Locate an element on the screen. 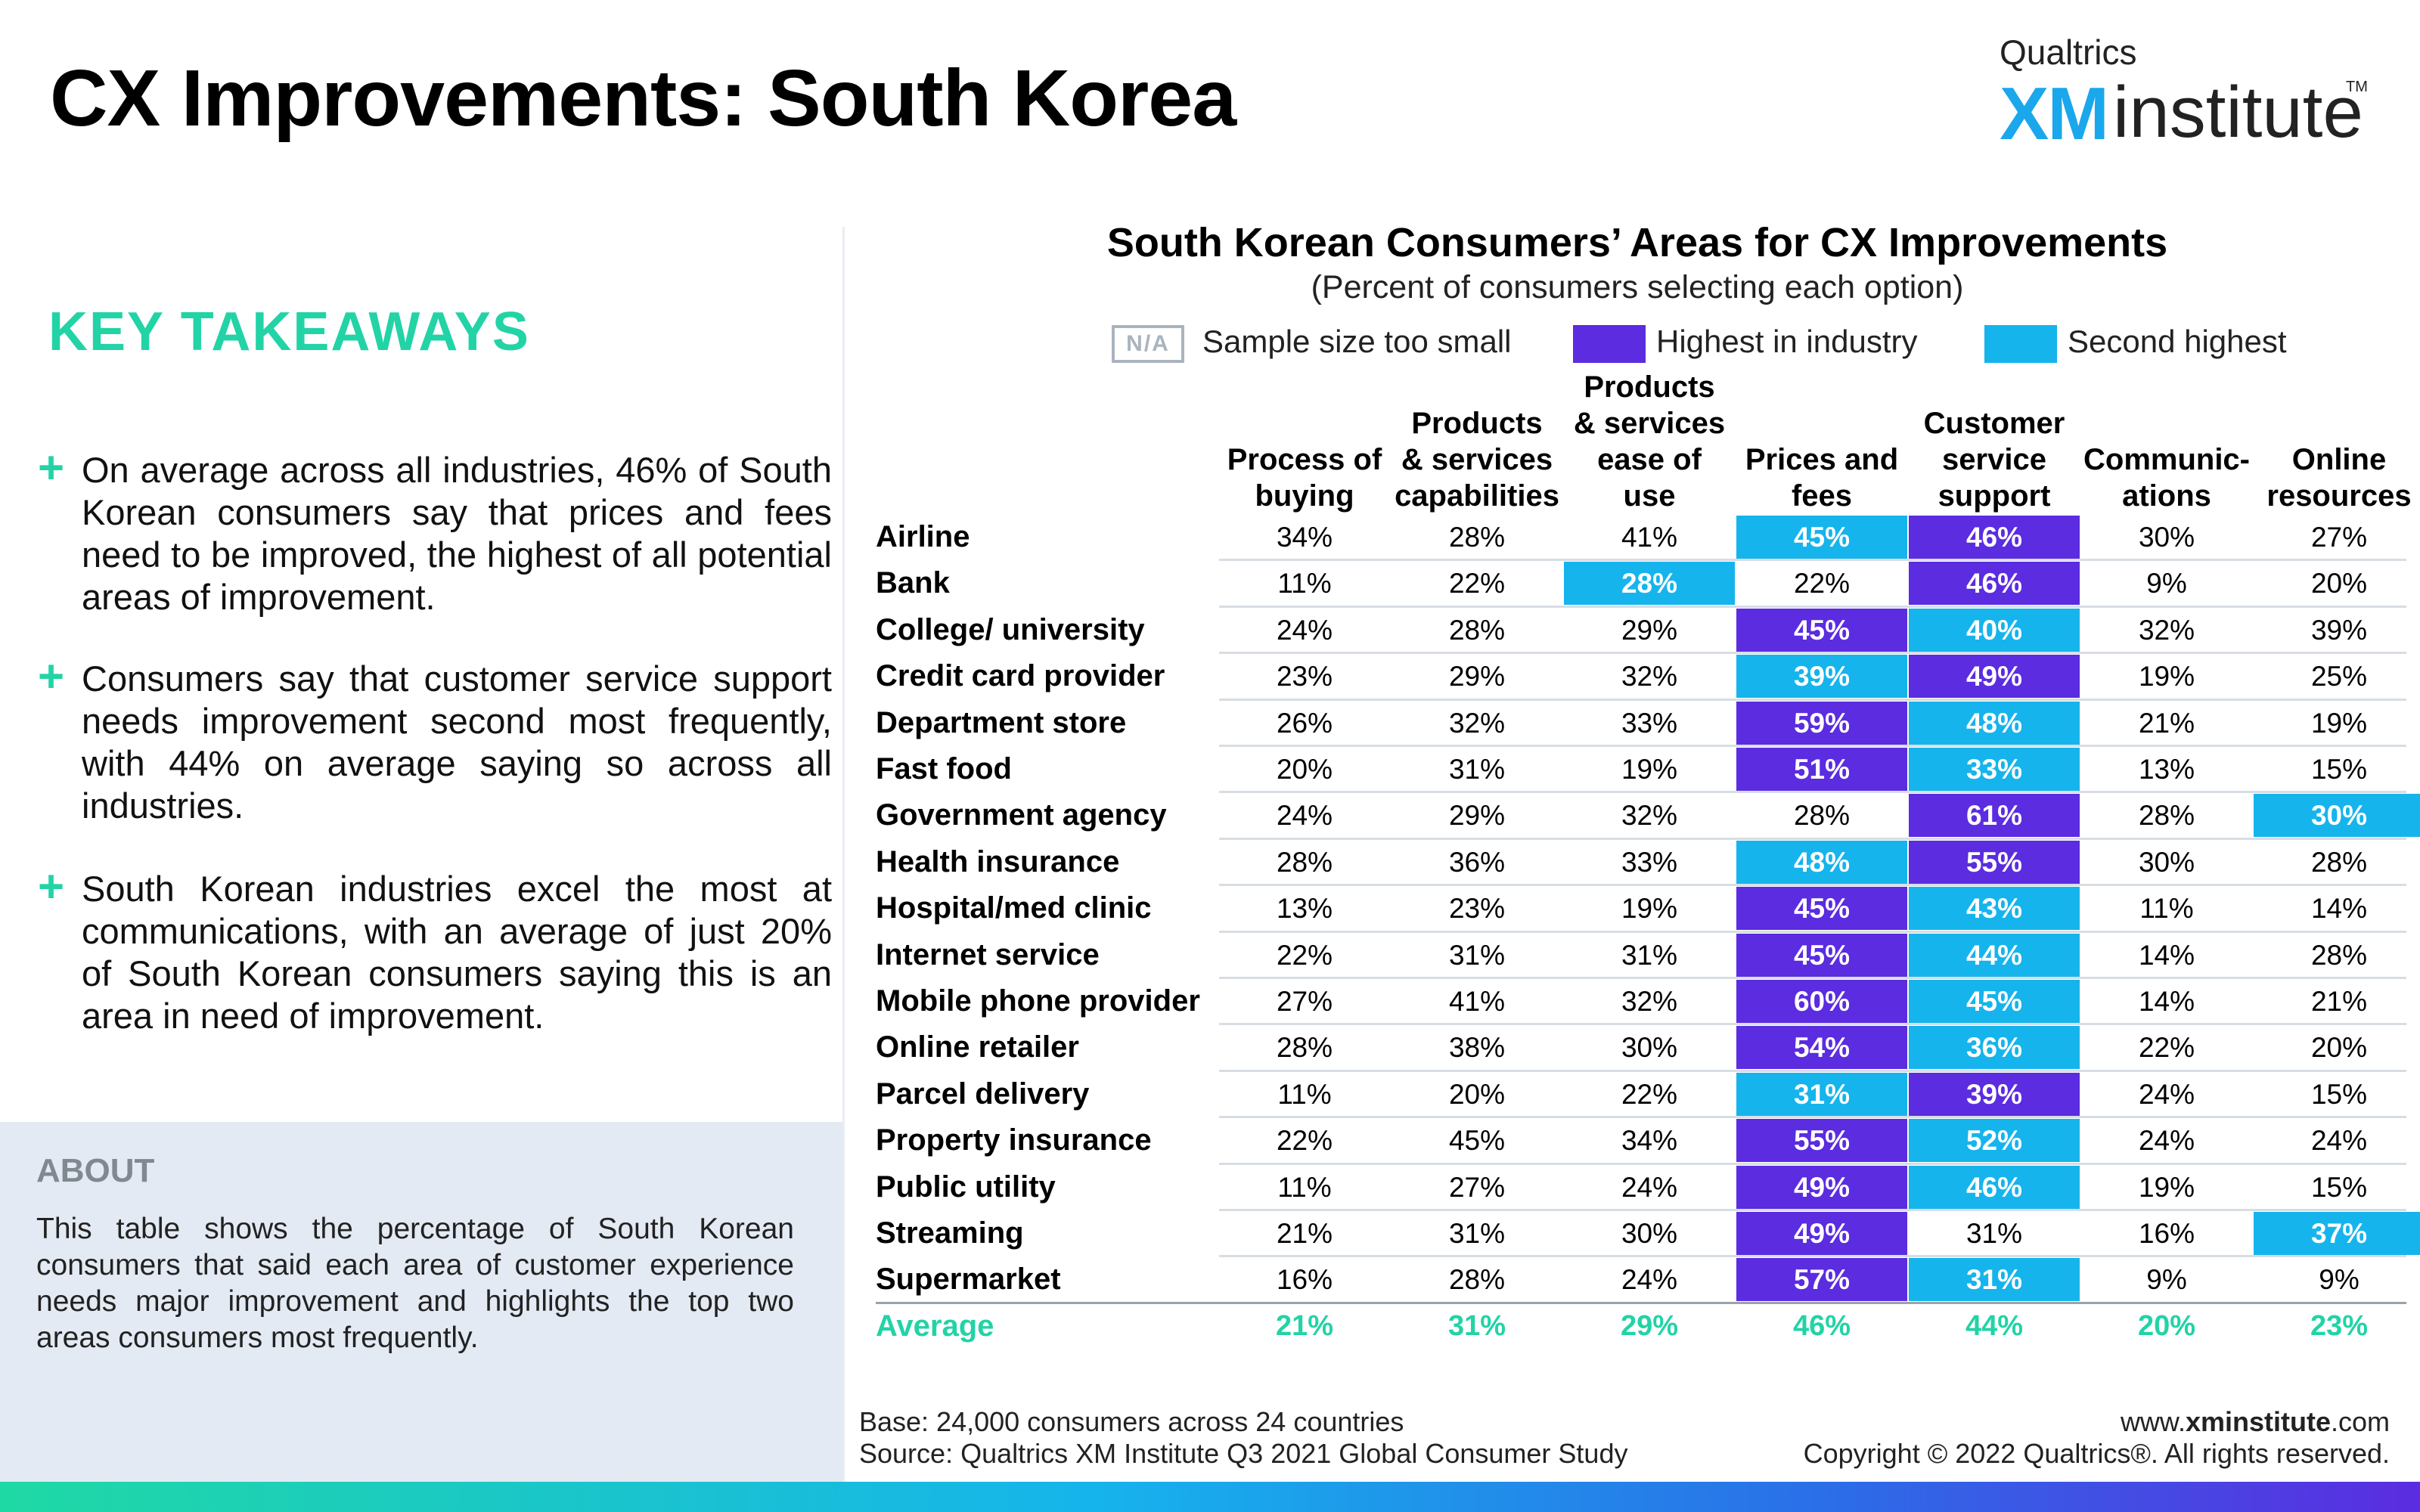  table-cell: 38% is located at coordinates (1477, 1048).